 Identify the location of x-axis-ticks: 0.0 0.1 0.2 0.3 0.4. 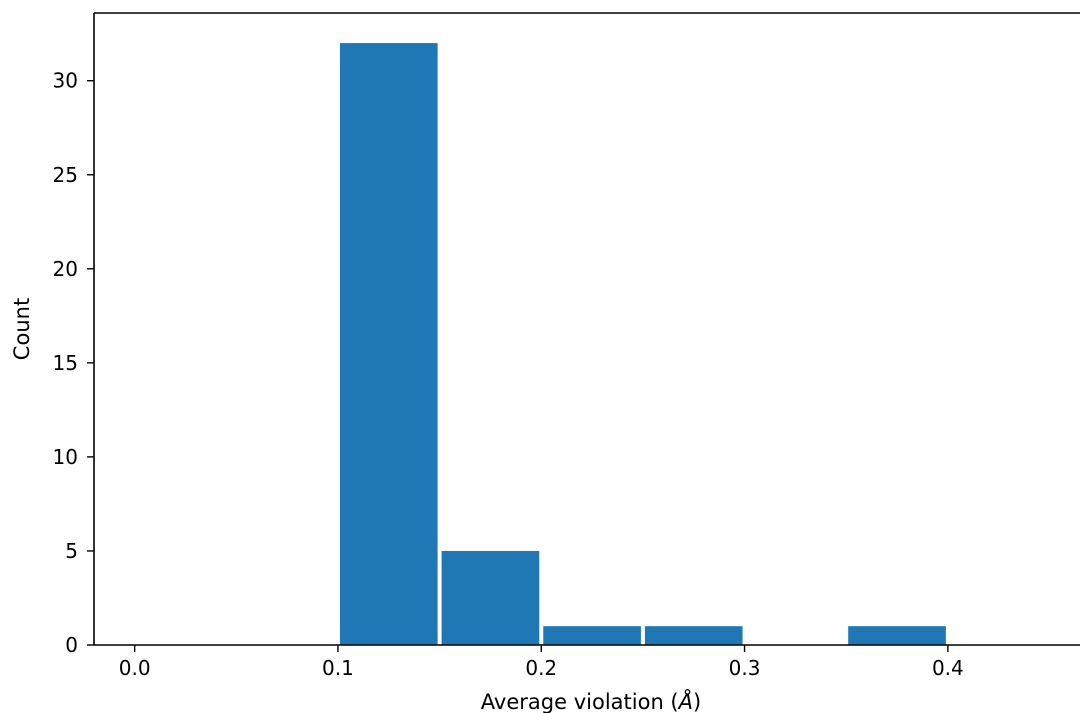
(541, 662).